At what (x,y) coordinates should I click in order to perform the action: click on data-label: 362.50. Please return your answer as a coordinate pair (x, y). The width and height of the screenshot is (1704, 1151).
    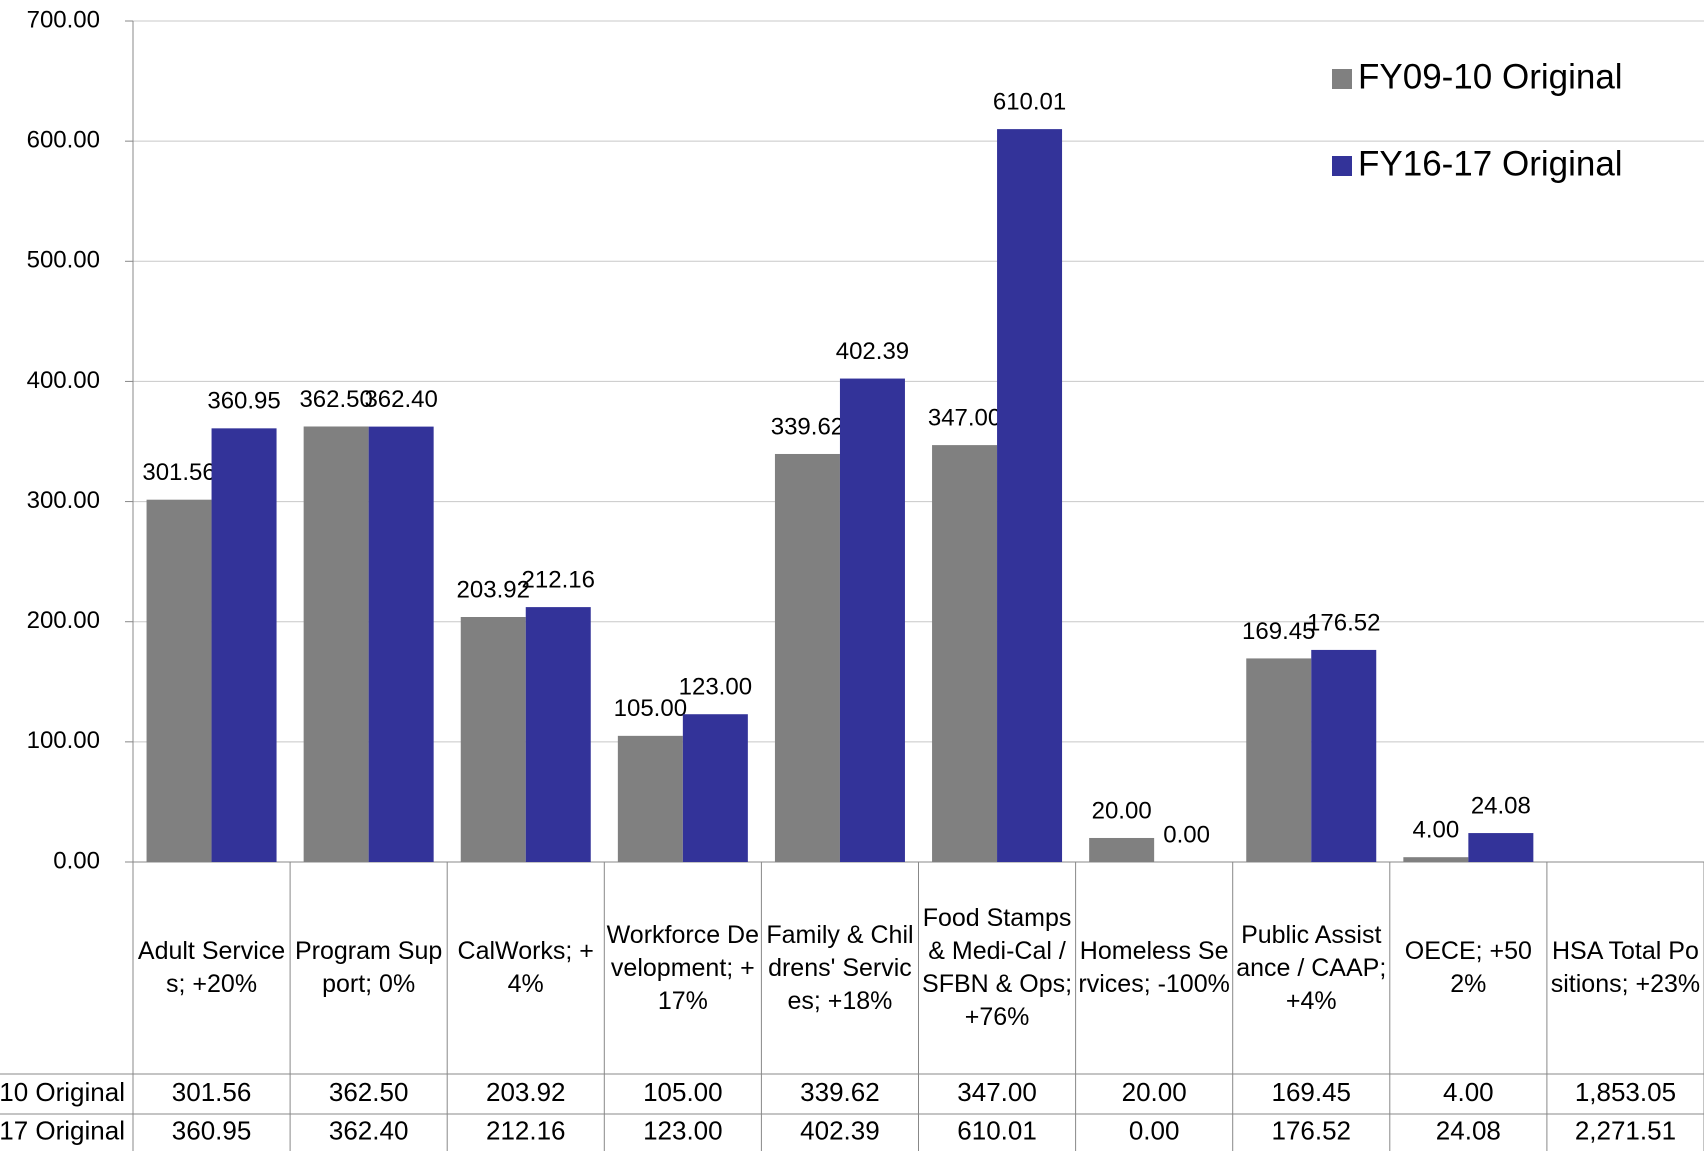
    Looking at the image, I should click on (335, 399).